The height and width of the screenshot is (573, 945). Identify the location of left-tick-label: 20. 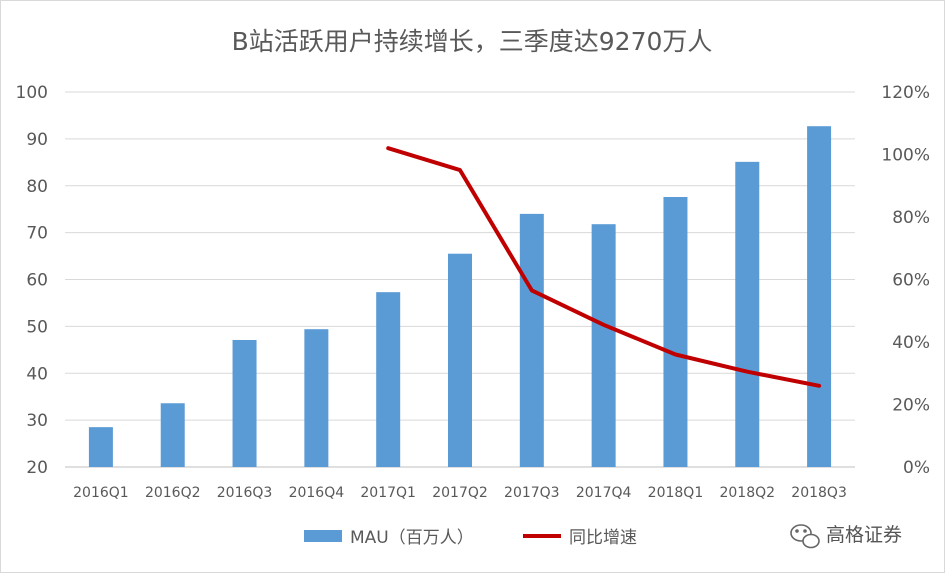
(37, 468).